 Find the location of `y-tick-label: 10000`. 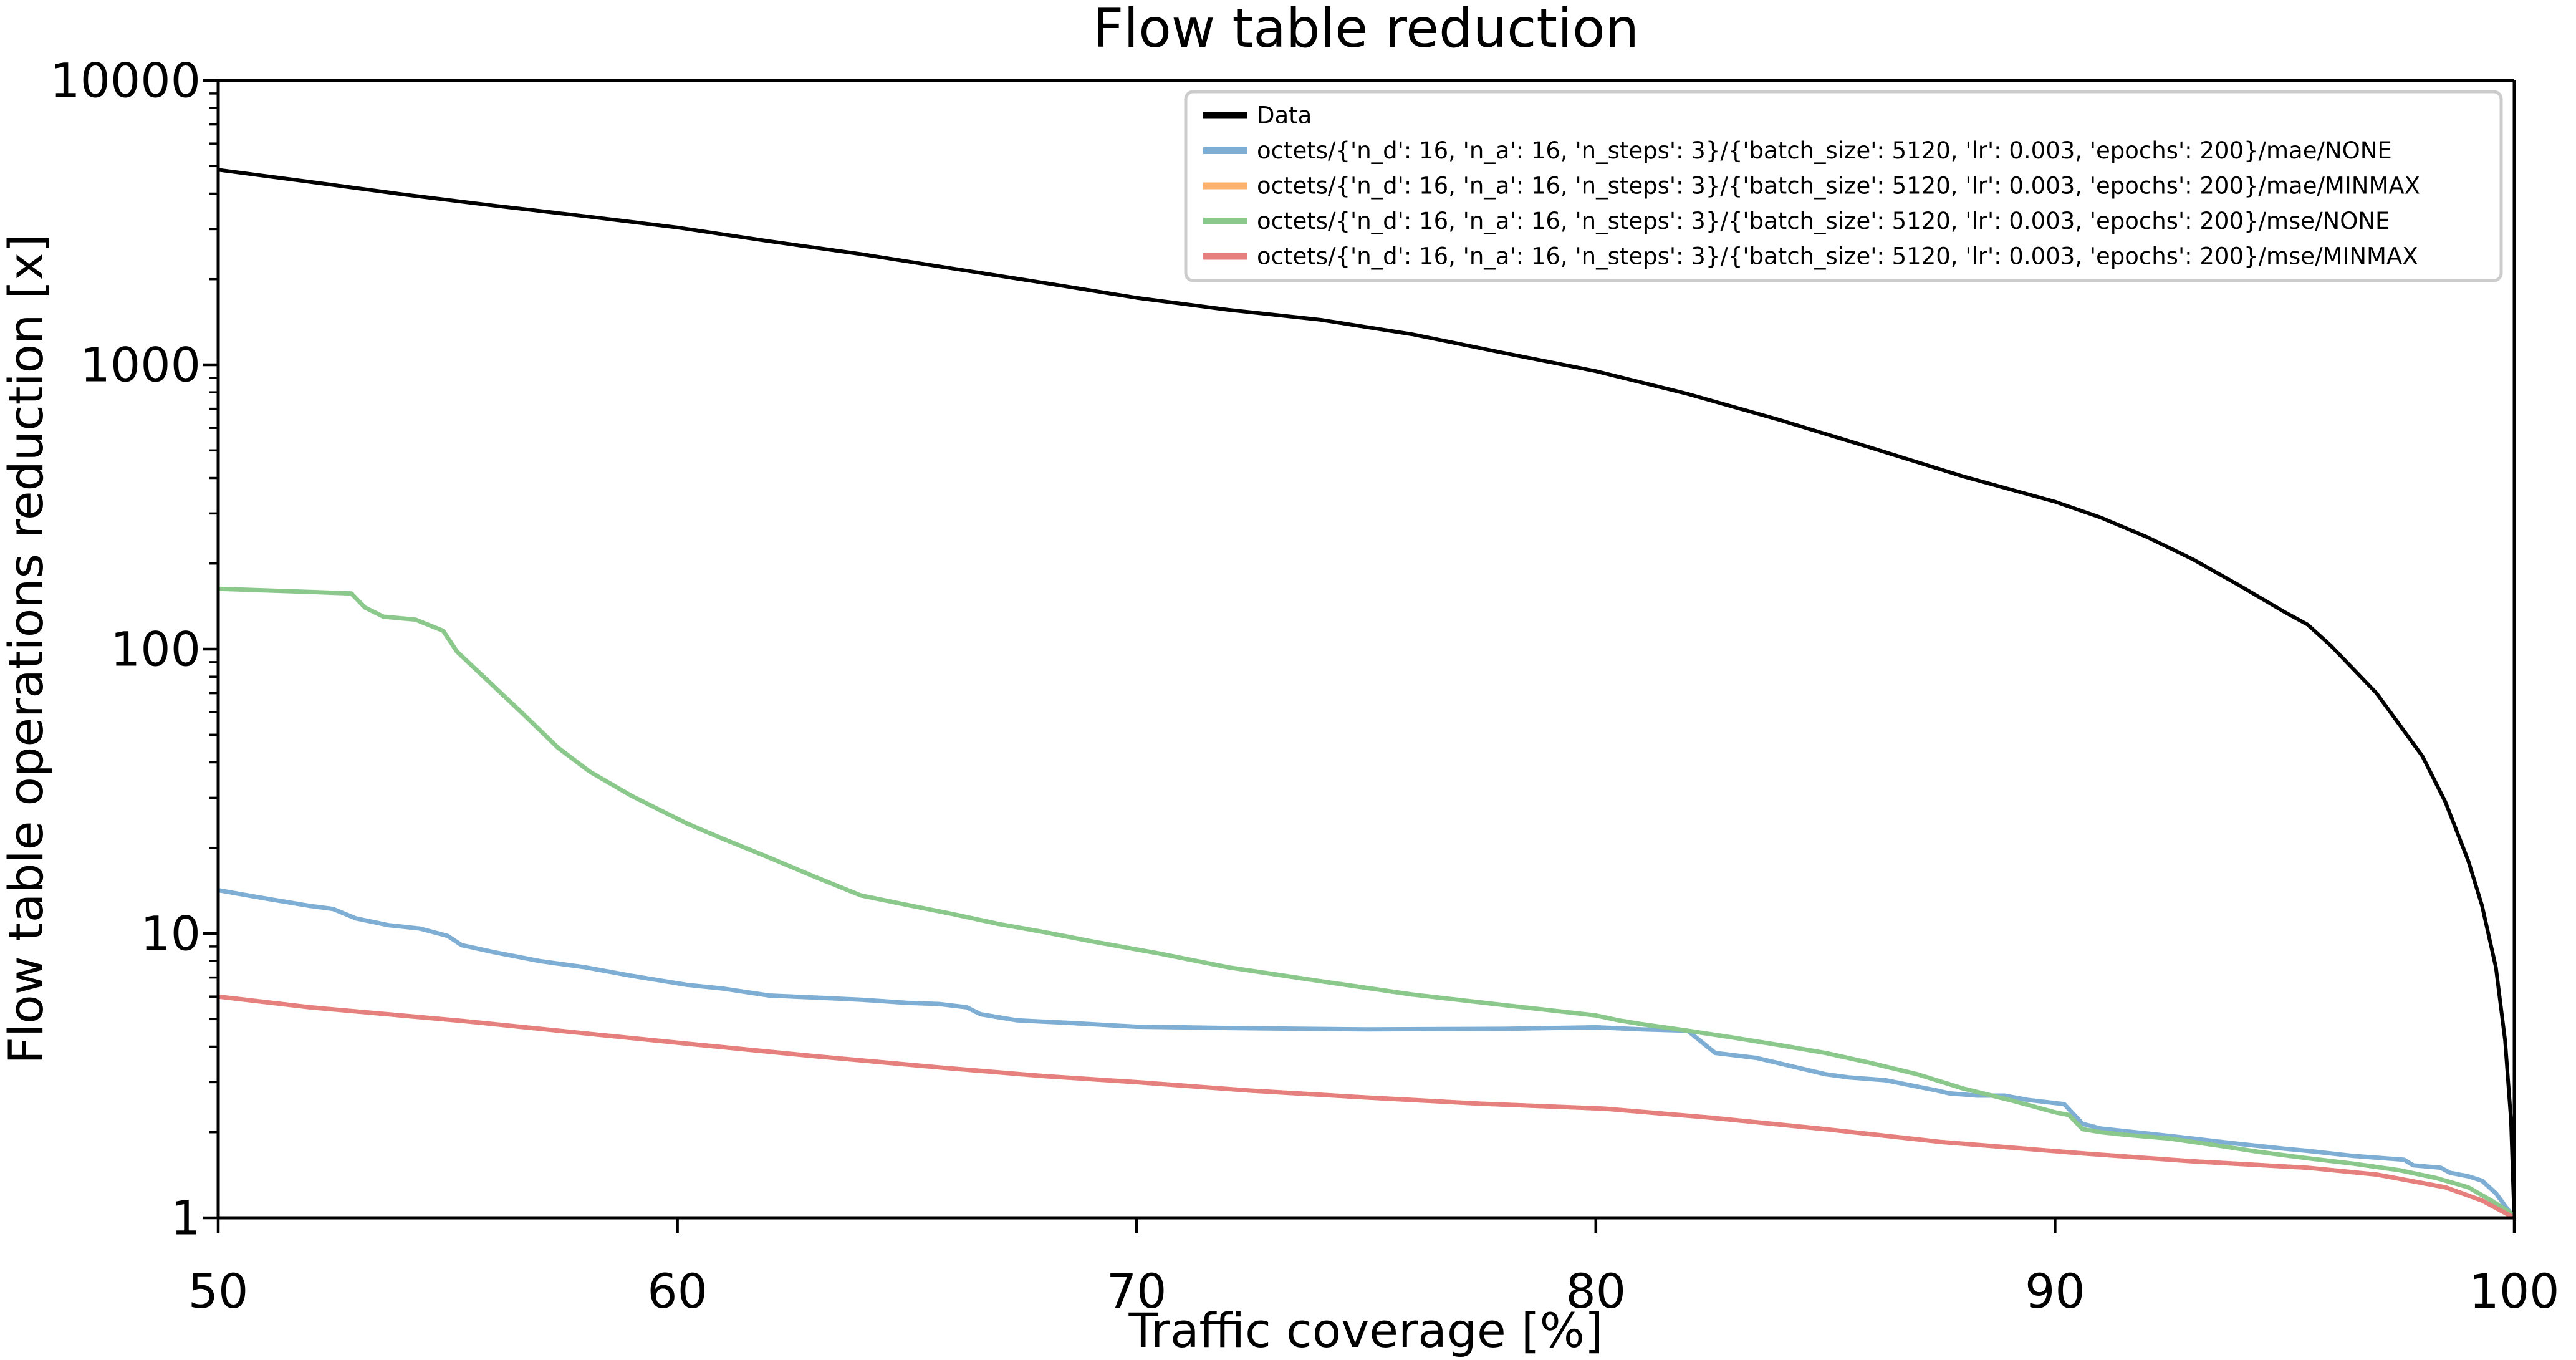

y-tick-label: 10000 is located at coordinates (125, 81).